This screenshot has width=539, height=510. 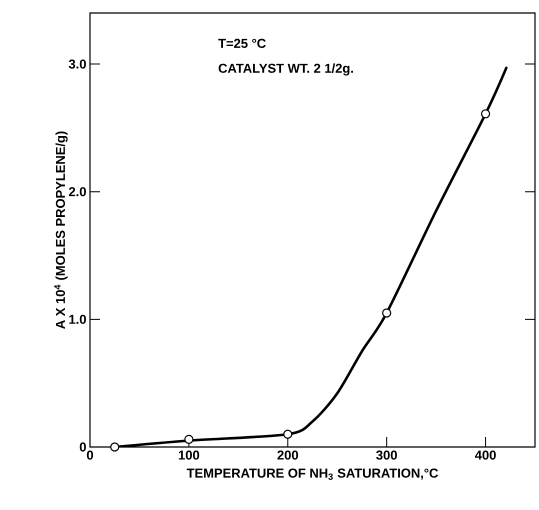 What do you see at coordinates (90, 455) in the screenshot?
I see `x-tick-label: 0` at bounding box center [90, 455].